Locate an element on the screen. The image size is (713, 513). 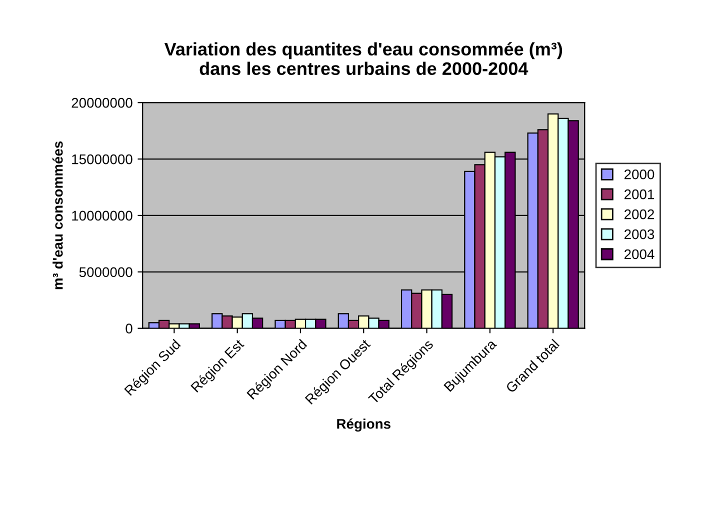
chart-title: Variation des quantites d'eau consommée (m³) dans les centres urbains de 2000-2004 is located at coordinates (363, 58).